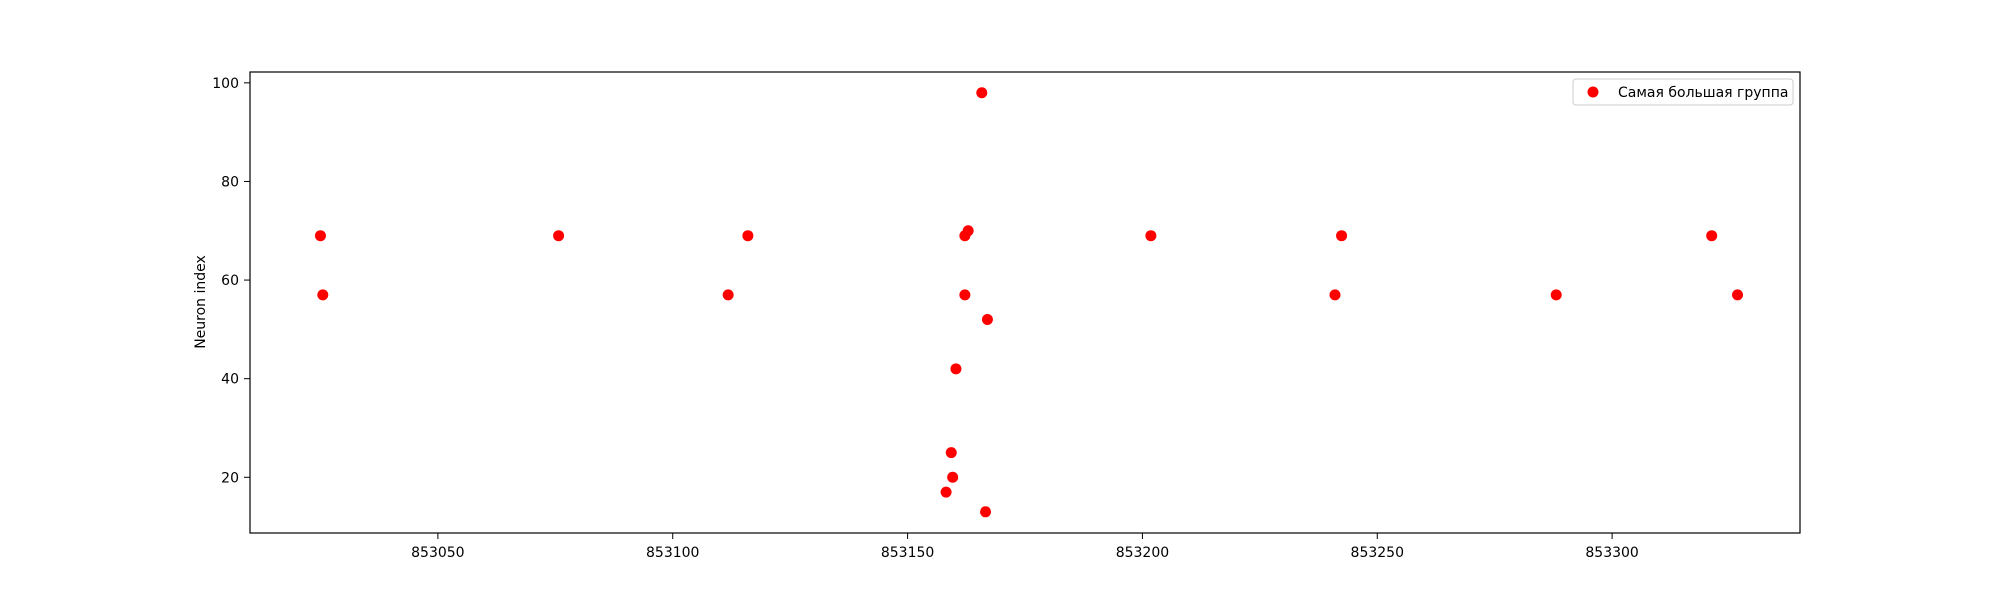 The height and width of the screenshot is (600, 2000). I want to click on legend: Самая большая группа, so click(1683, 92).